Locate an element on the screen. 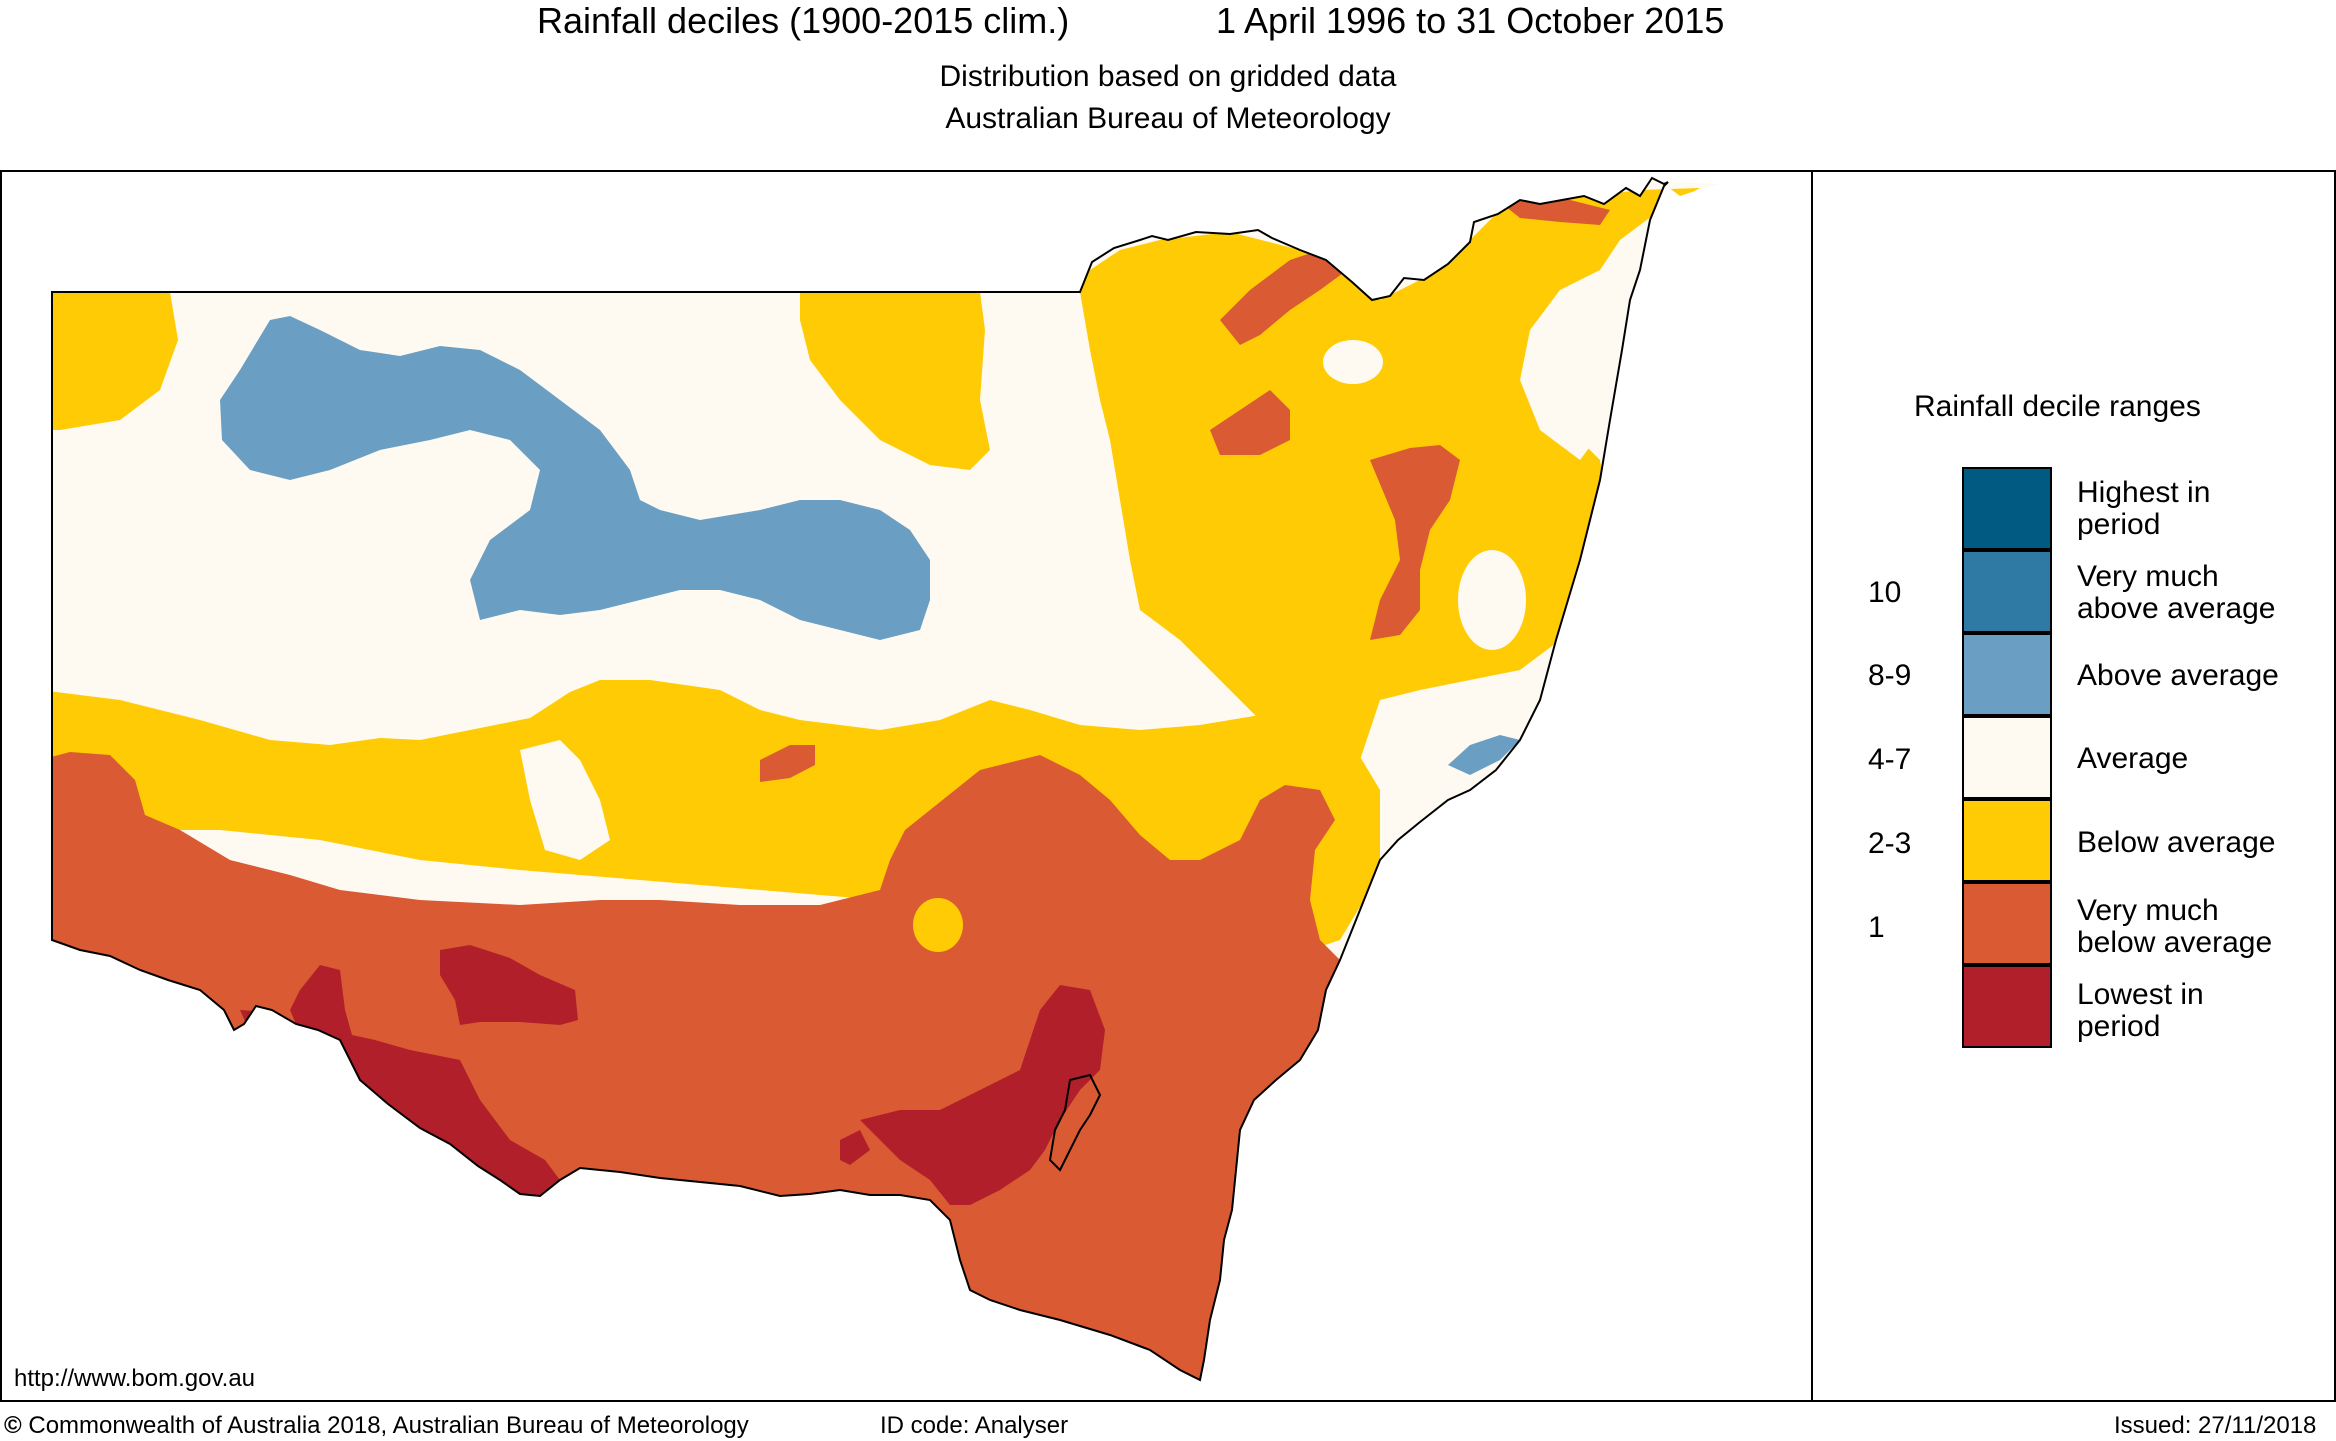 The height and width of the screenshot is (1441, 2336). legend-swatch-highest is located at coordinates (2007, 508).